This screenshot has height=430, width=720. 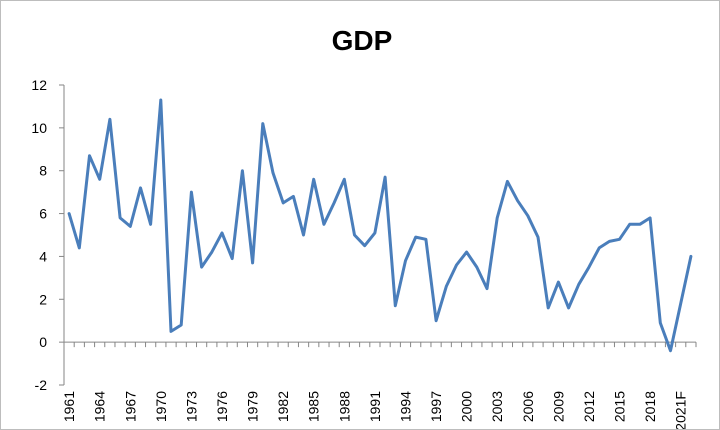 I want to click on chart-title: GDP, so click(x=362, y=40).